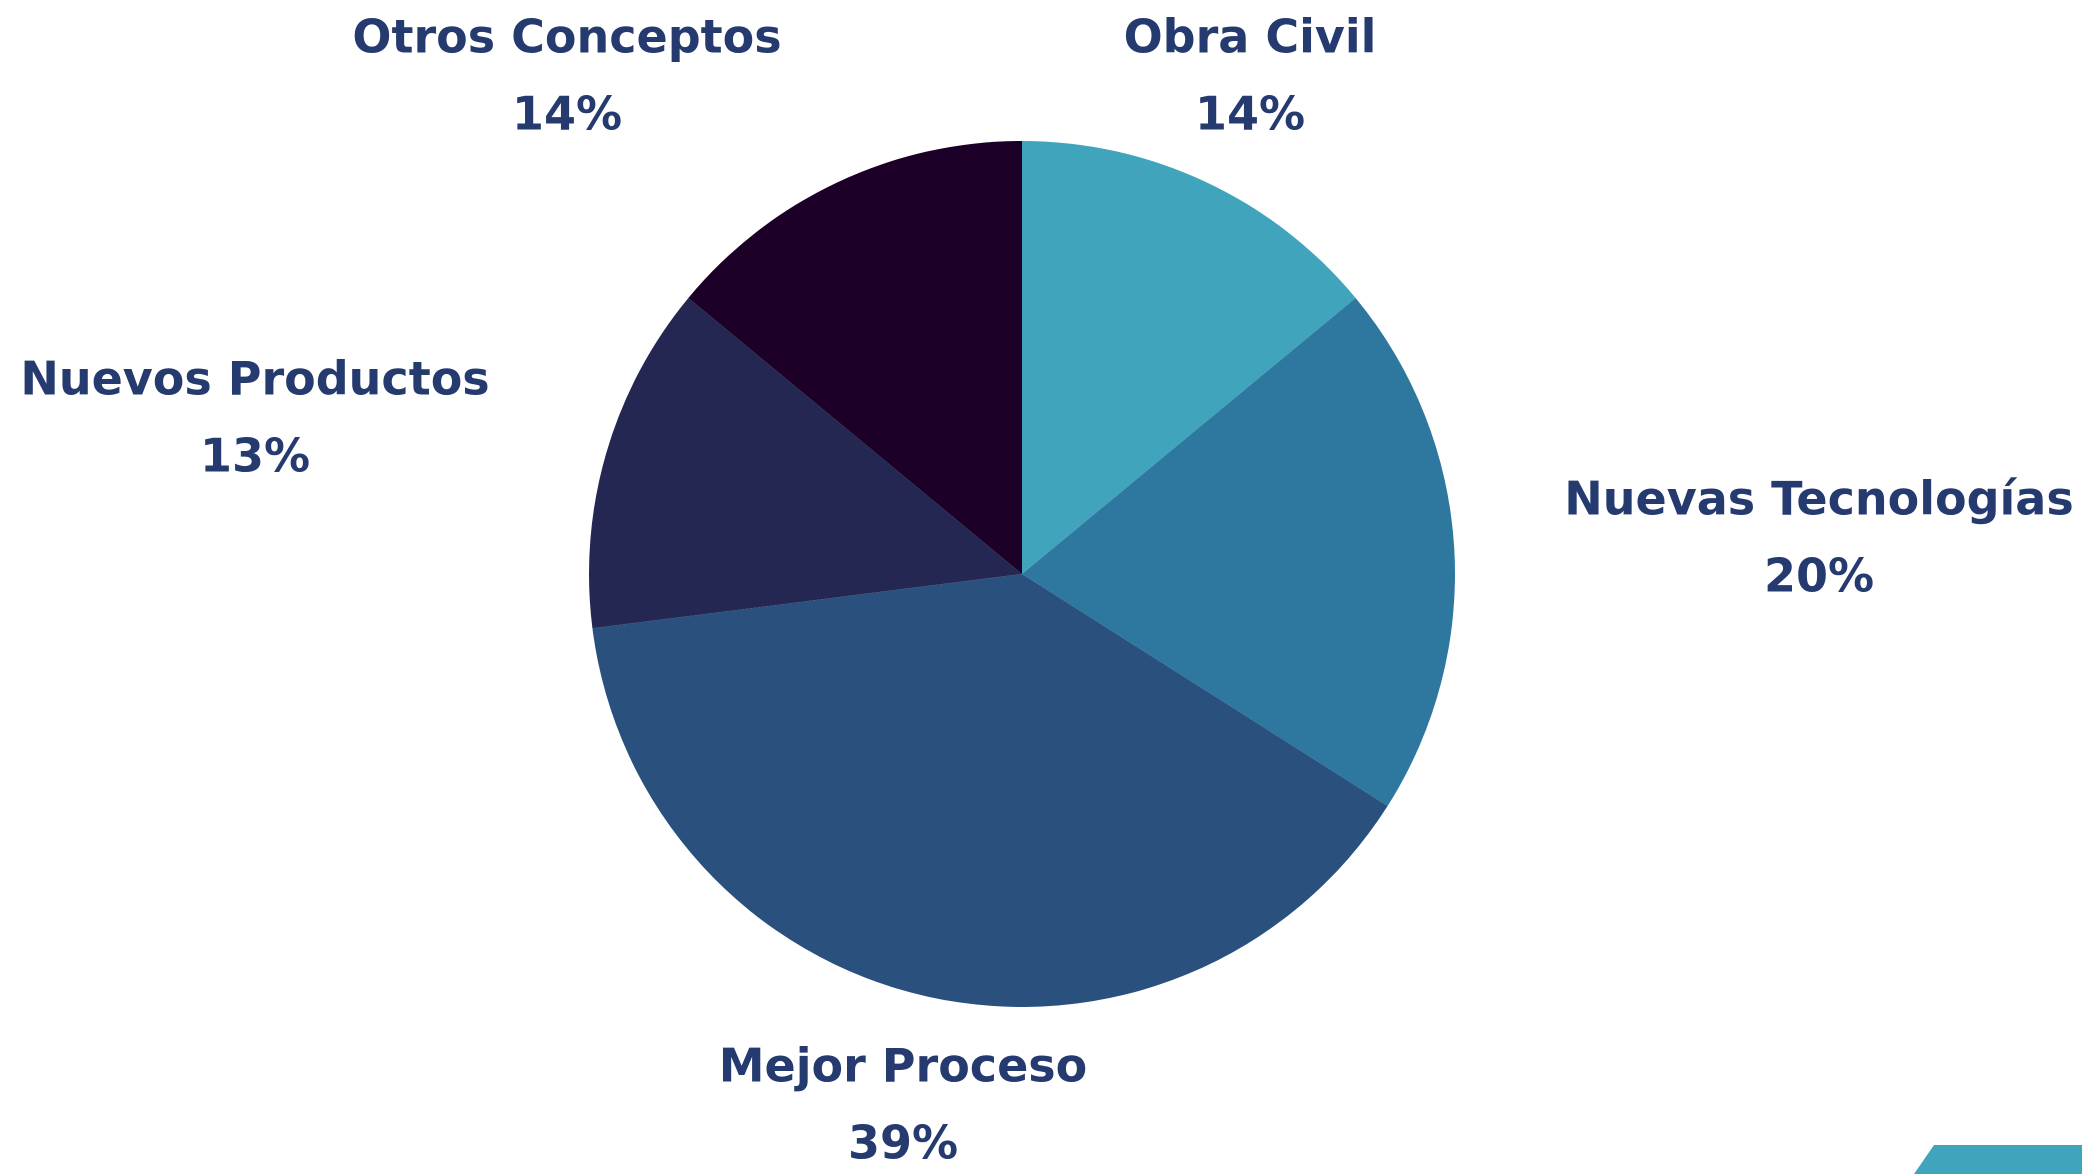 This screenshot has width=2082, height=1174. I want to click on slice-label: Otros Conceptos, so click(566, 37).